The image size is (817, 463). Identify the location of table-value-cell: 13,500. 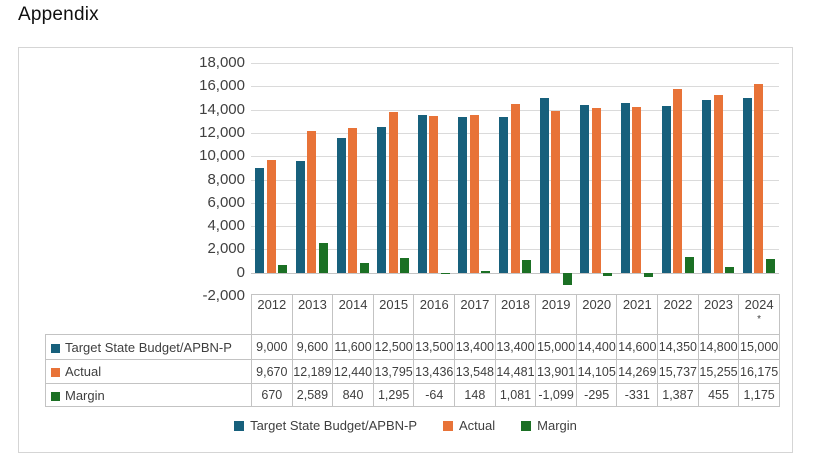
(434, 347).